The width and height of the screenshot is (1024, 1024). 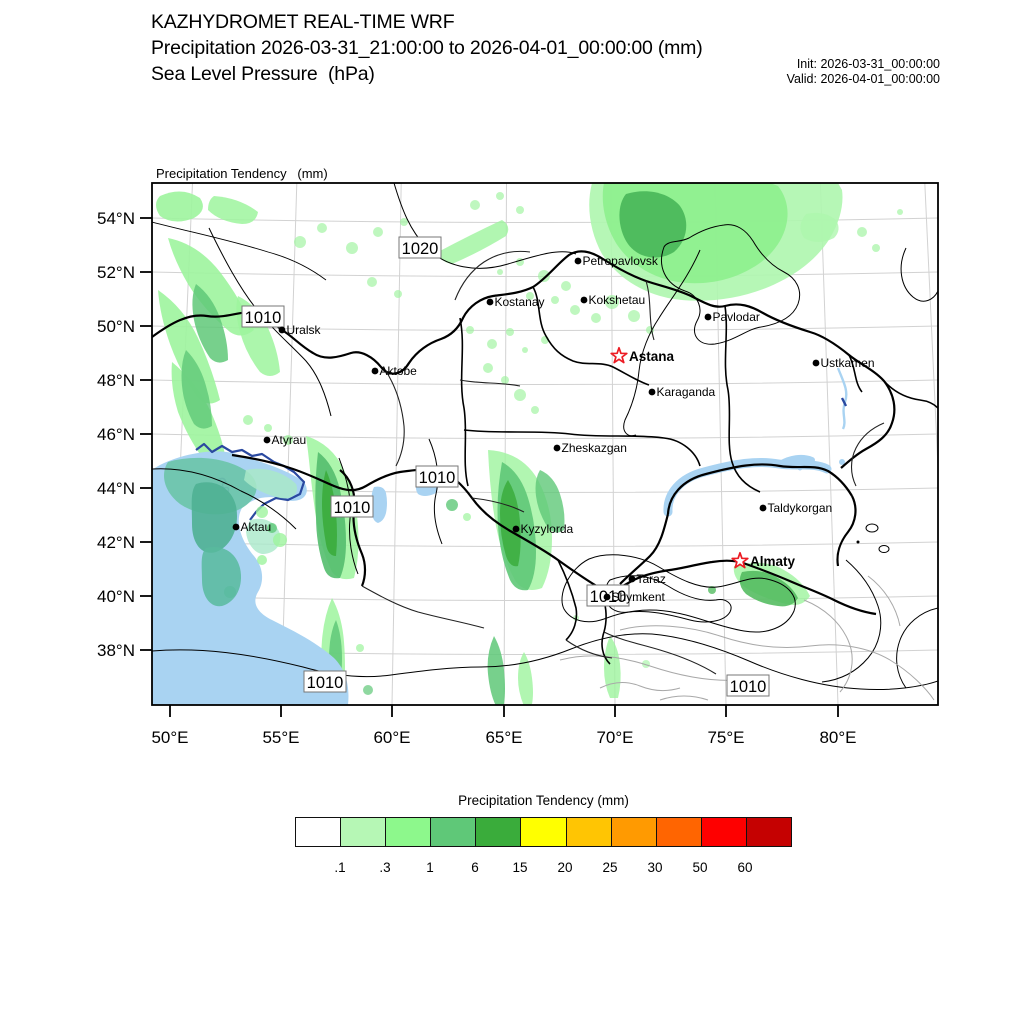 I want to click on city-pavlodar: Pavlodar, so click(x=732, y=317).